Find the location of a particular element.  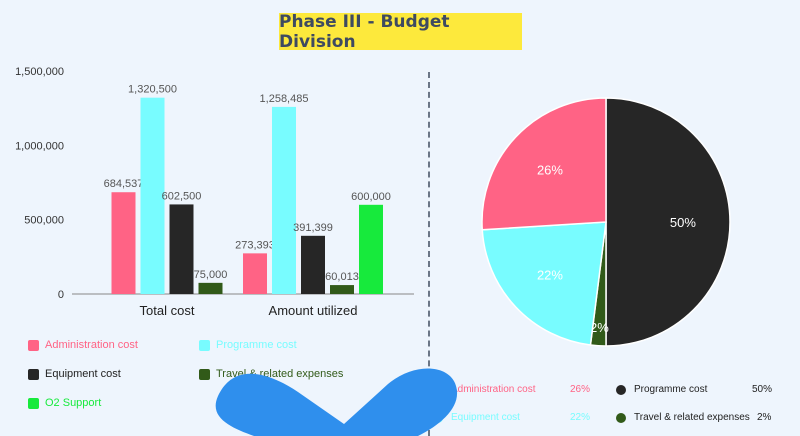

legend-label: O2 Support is located at coordinates (73, 403).